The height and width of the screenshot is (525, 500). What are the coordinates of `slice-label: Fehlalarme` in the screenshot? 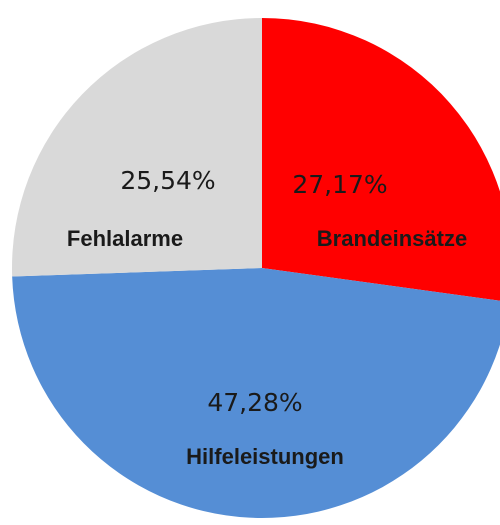 It's located at (125, 238).